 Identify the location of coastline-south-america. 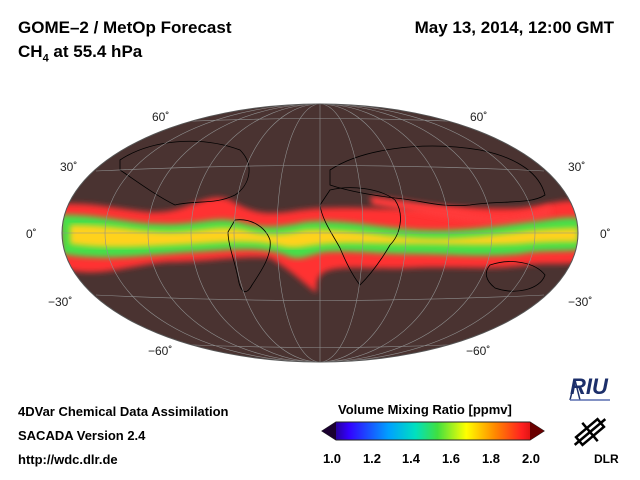
(249, 256).